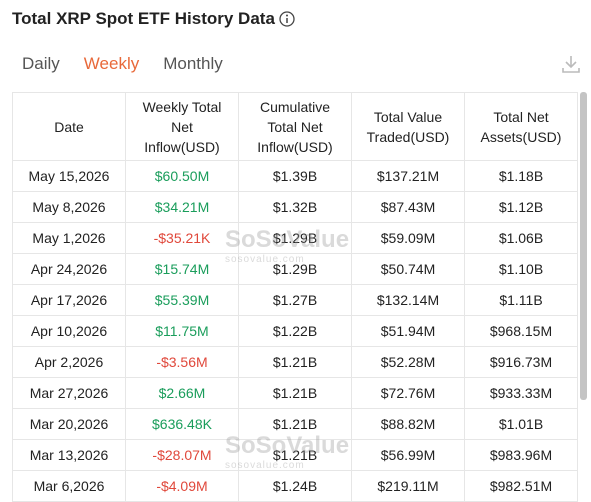  I want to click on cell: $1.12B, so click(521, 207).